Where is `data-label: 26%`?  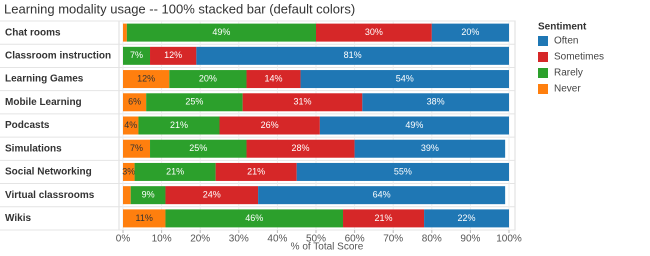
data-label: 26% is located at coordinates (270, 125).